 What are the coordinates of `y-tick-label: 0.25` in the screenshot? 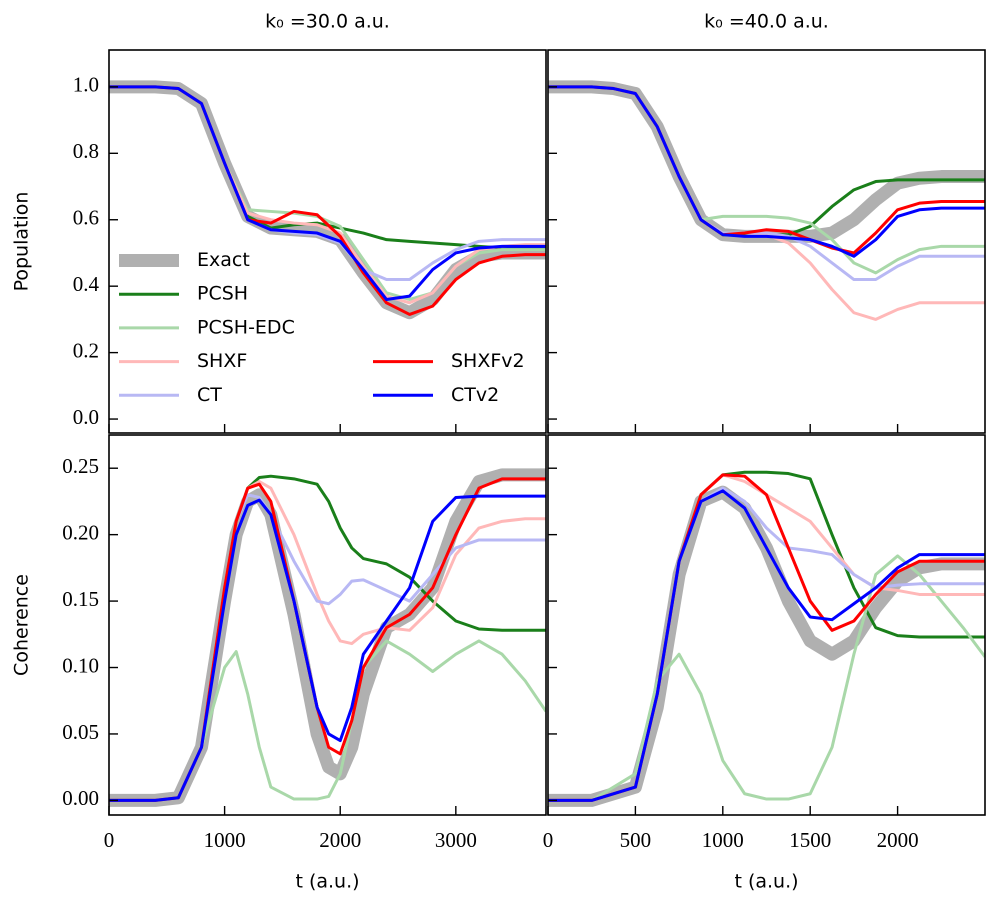 It's located at (80, 466).